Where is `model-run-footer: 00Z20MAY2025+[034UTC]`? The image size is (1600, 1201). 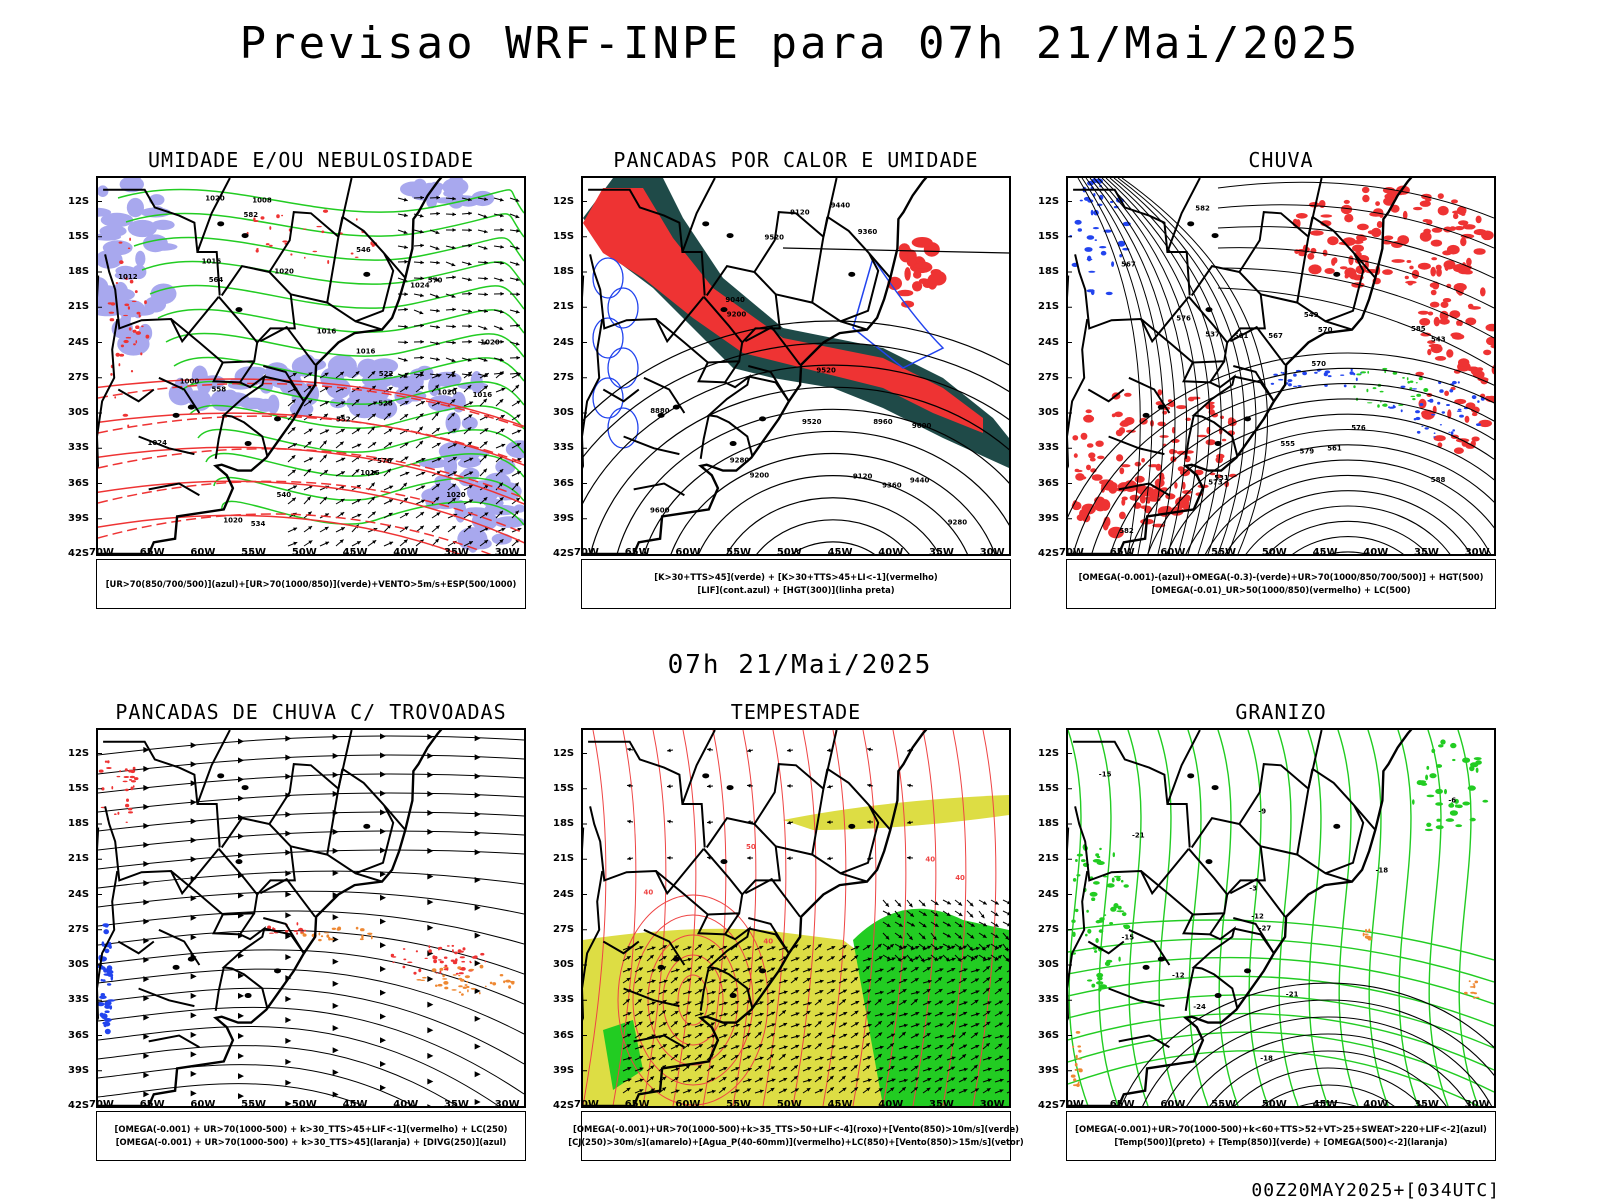 model-run-footer: 00Z20MAY2025+[034UTC] is located at coordinates (1375, 1190).